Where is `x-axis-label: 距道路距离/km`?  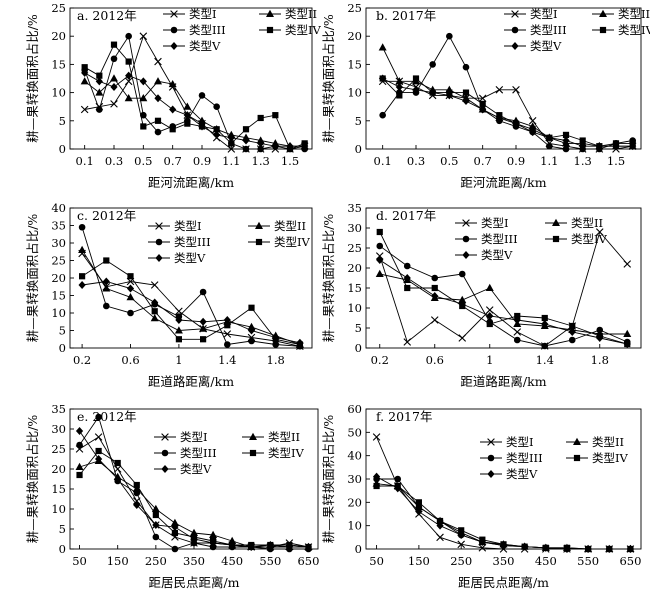 x-axis-label: 距道路距离/km is located at coordinates (503, 381).